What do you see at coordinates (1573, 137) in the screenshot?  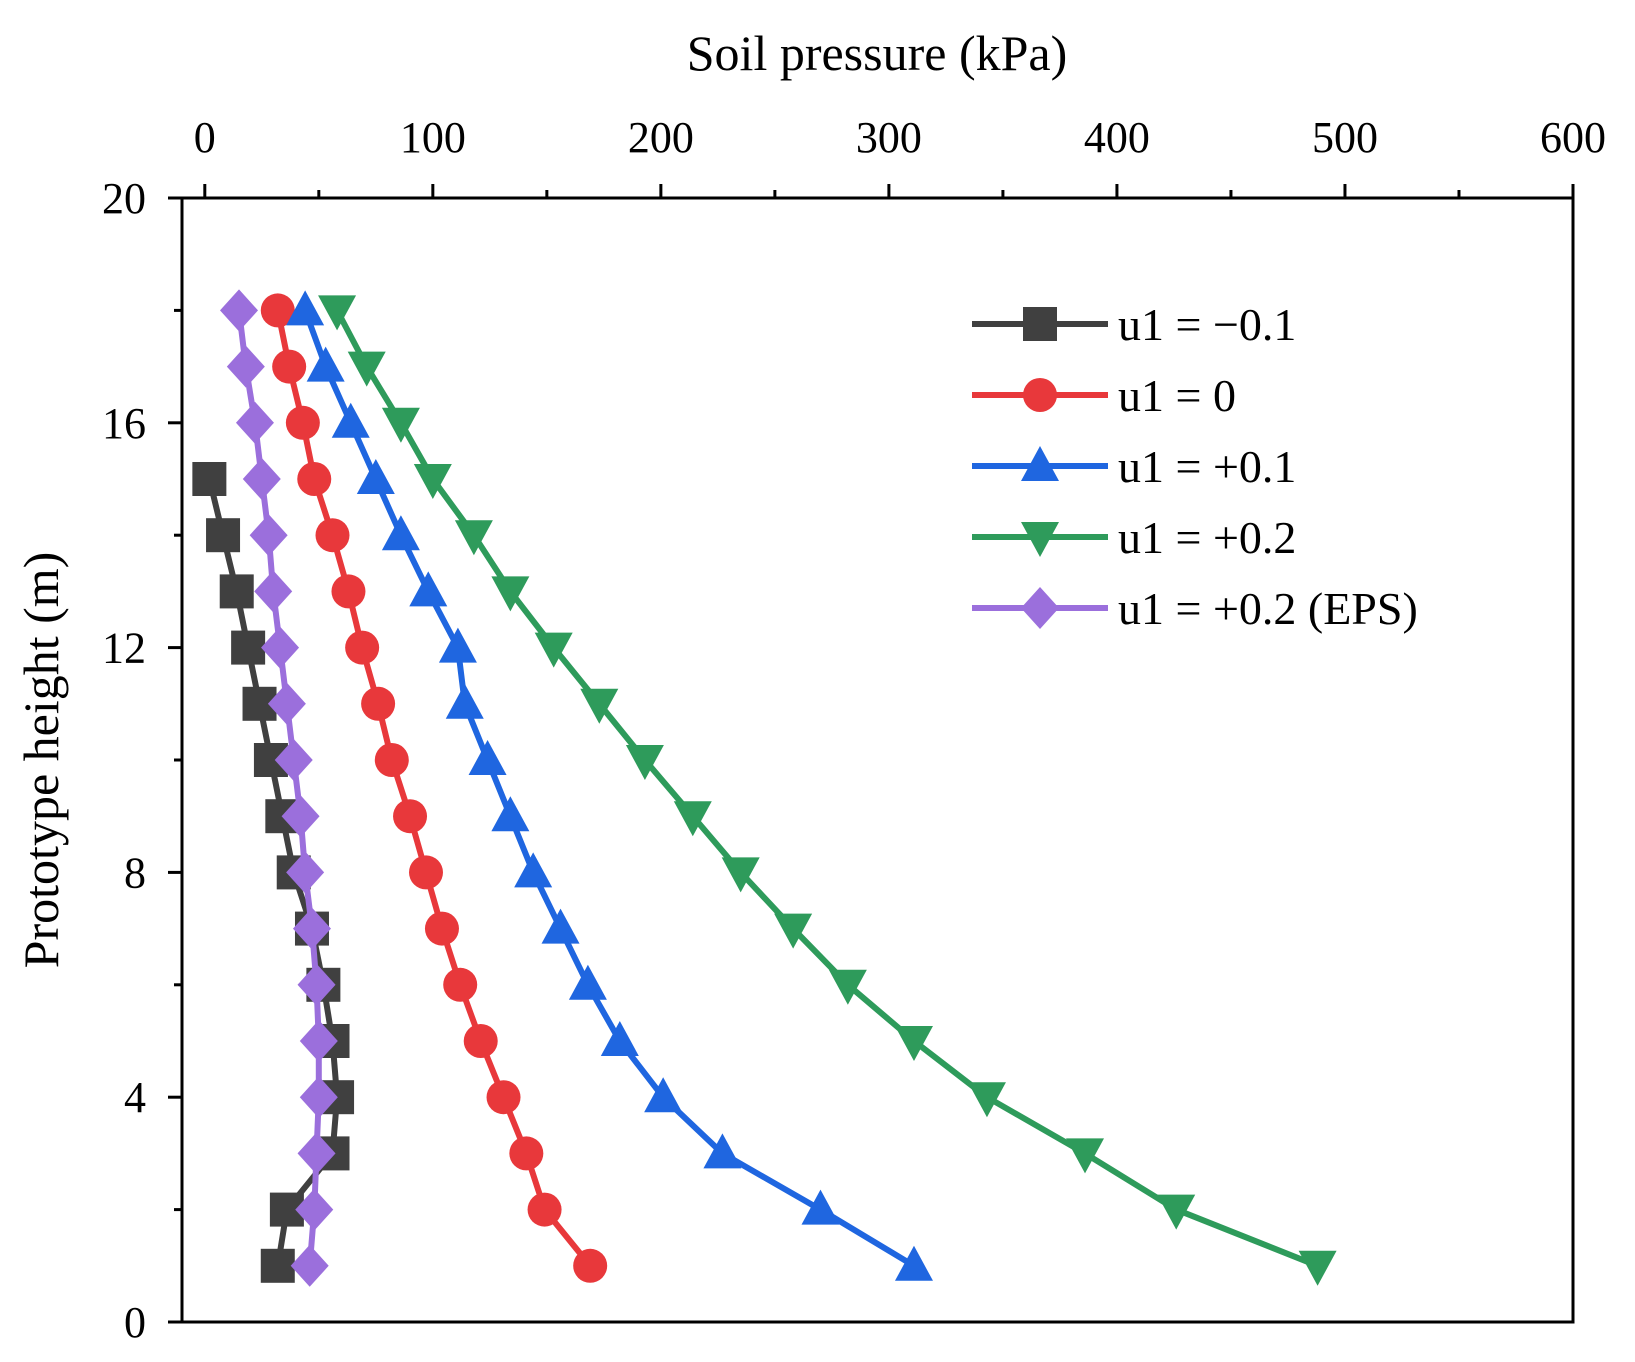 I see `x-tick-label: 600` at bounding box center [1573, 137].